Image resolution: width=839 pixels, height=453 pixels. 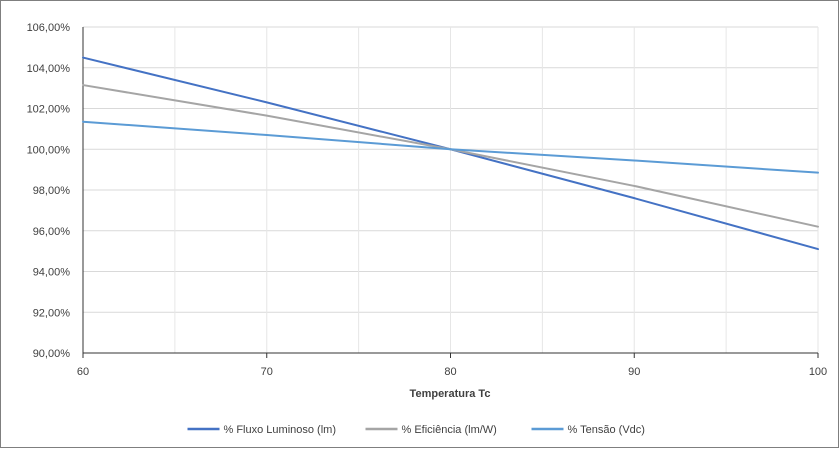 What do you see at coordinates (280, 430) in the screenshot?
I see `legend-label-1: % Fluxo Luminoso (lm)` at bounding box center [280, 430].